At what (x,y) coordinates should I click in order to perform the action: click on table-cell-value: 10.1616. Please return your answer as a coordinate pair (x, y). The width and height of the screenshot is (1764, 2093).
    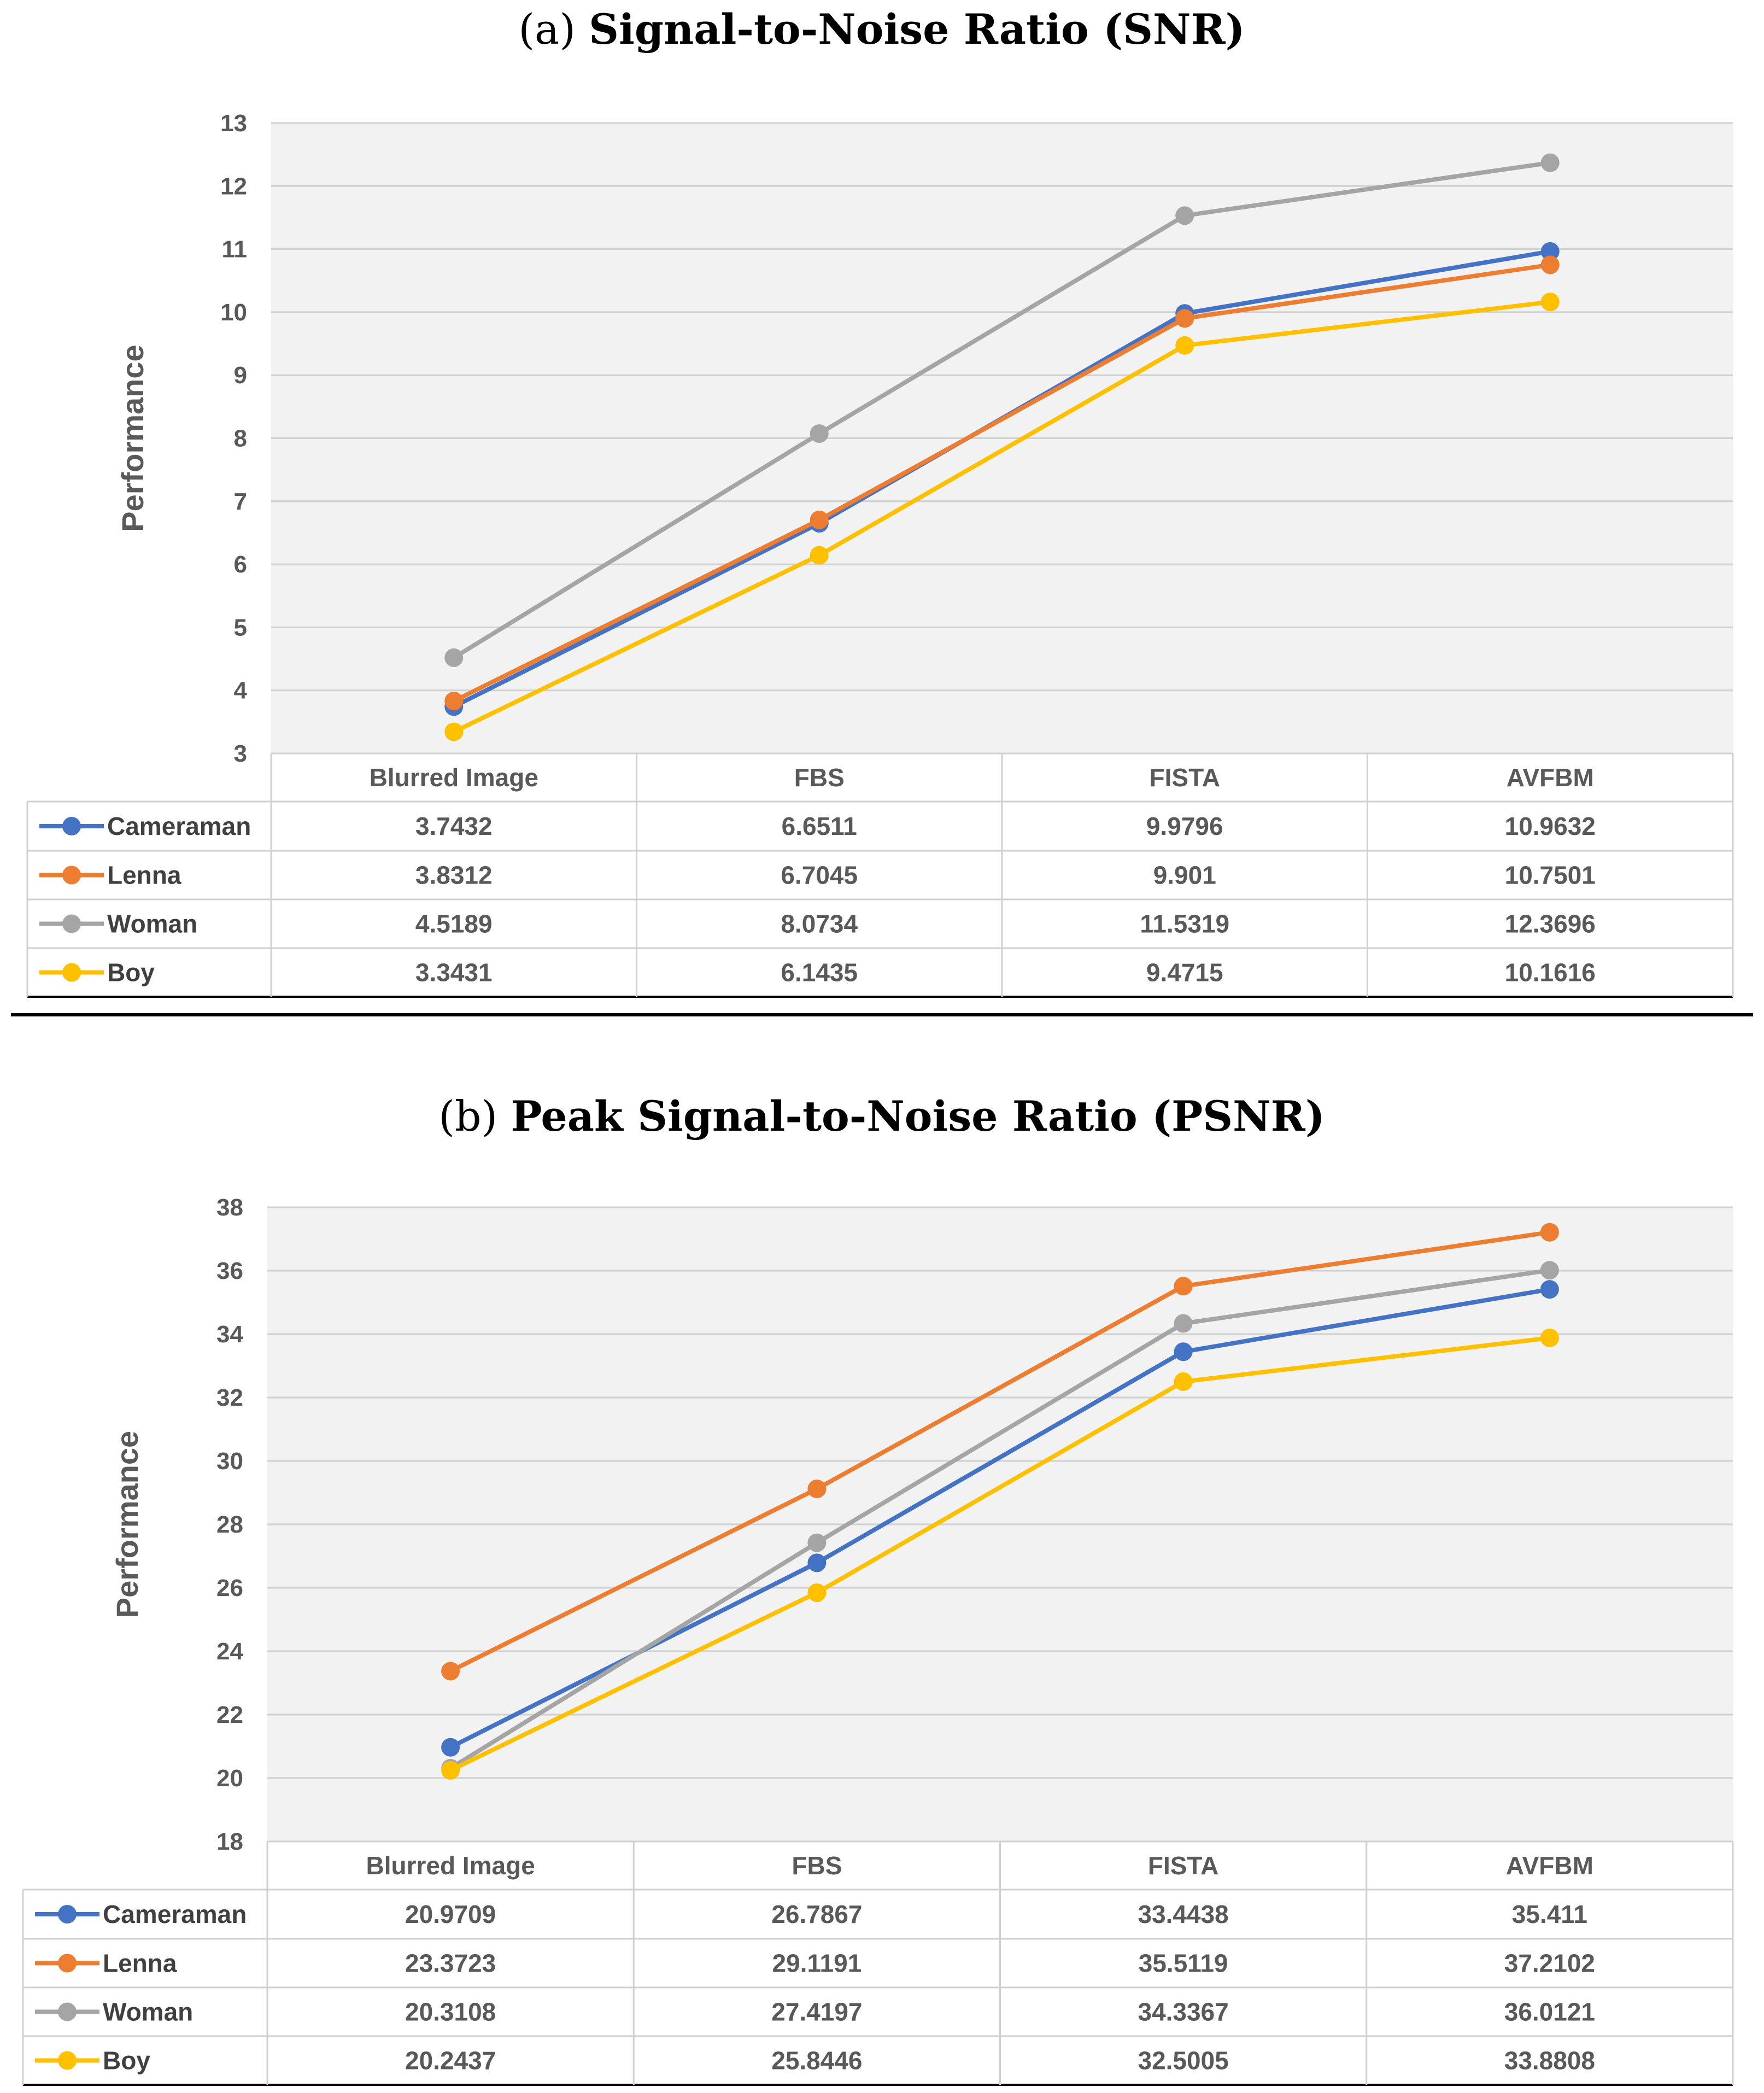
    Looking at the image, I should click on (1550, 973).